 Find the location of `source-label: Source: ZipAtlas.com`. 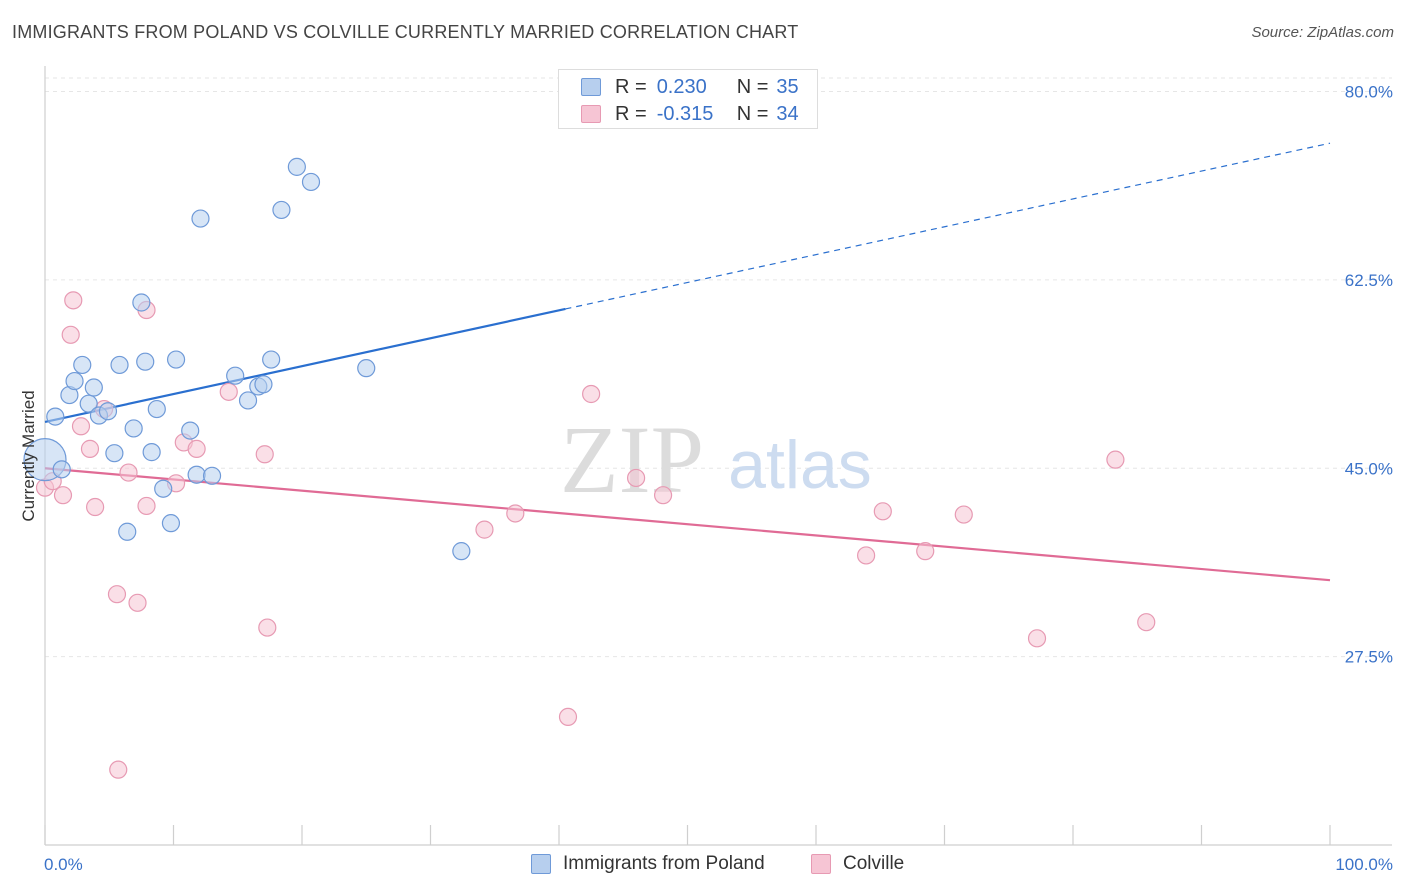

source-label: Source: ZipAtlas.com is located at coordinates (1322, 32).